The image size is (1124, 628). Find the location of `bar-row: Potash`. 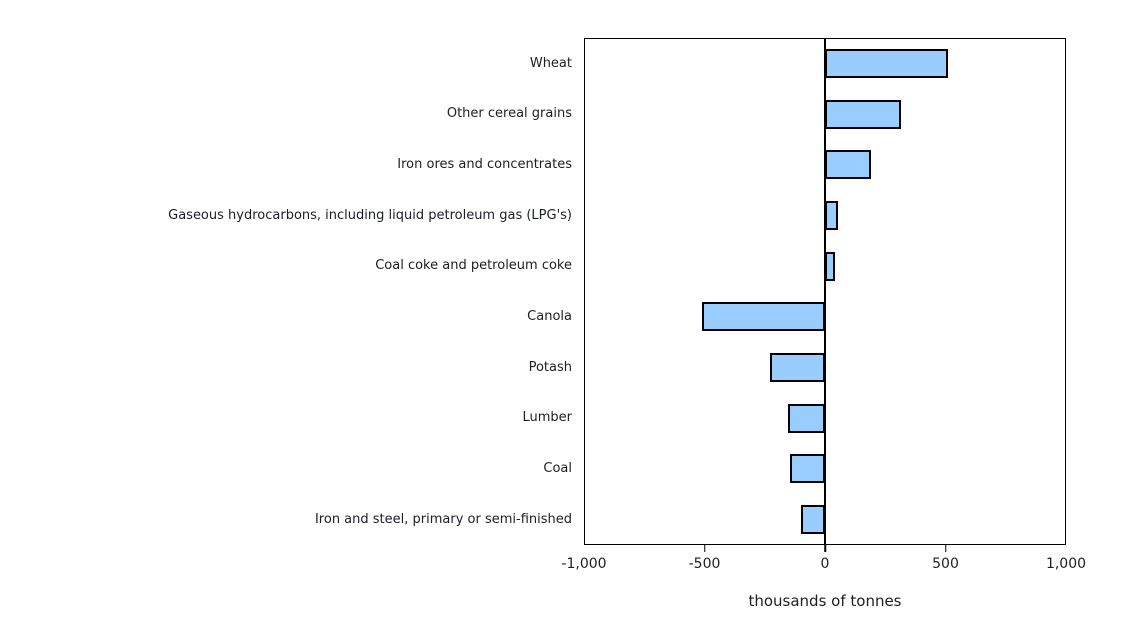

bar-row: Potash is located at coordinates (533, 367).